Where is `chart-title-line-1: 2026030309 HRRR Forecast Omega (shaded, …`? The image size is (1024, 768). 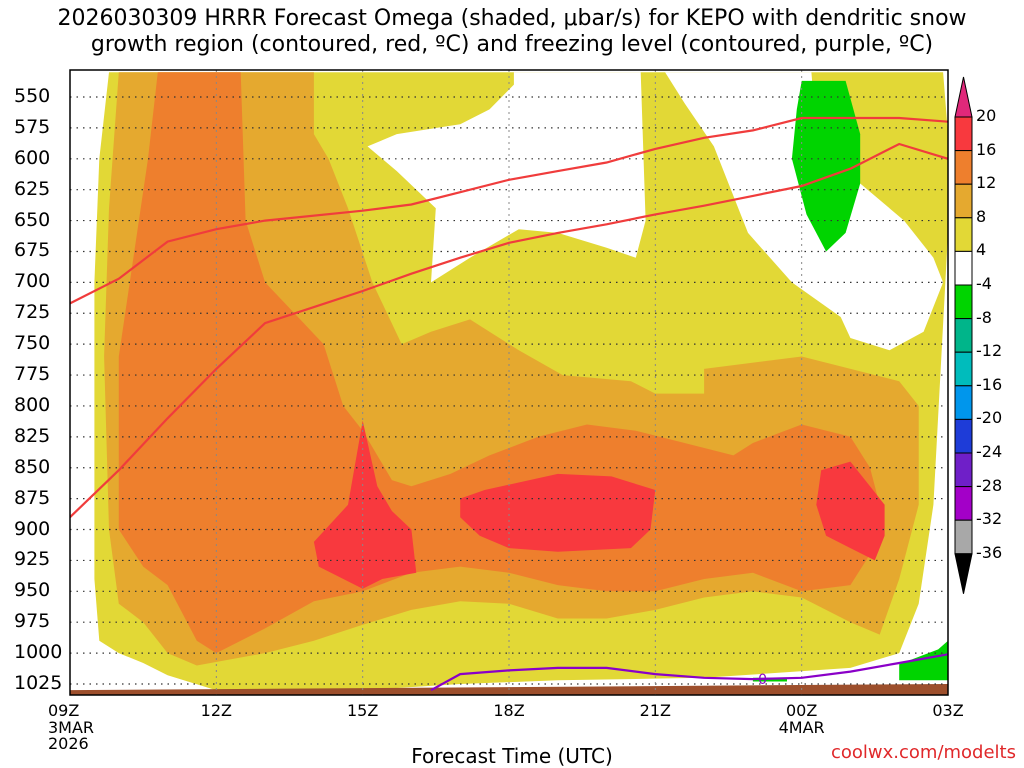 chart-title-line-1: 2026030309 HRRR Forecast Omega (shaded, … is located at coordinates (512, 18).